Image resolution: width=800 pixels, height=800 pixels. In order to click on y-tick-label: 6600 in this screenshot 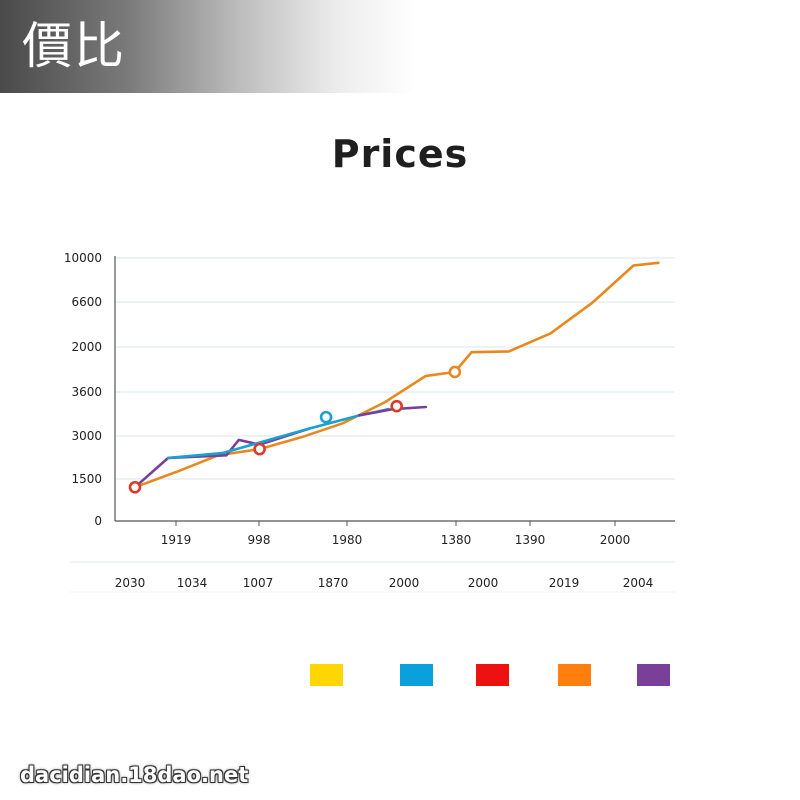, I will do `click(86, 302)`.